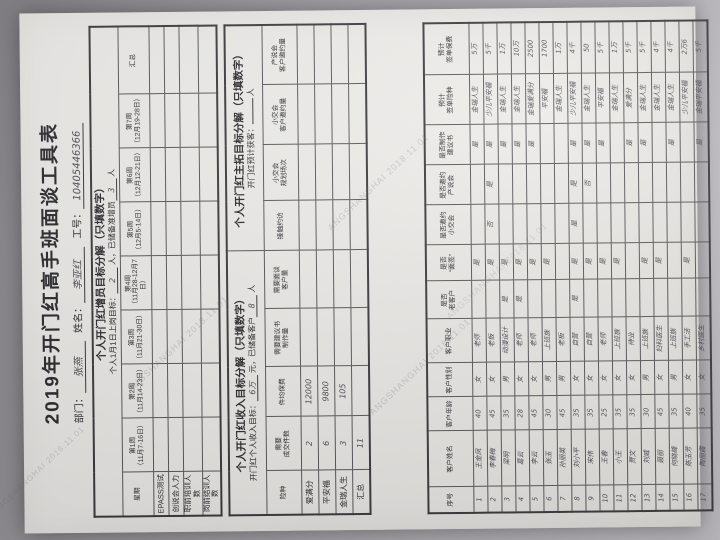  I want to click on client-cell: 平安福, so click(546, 99).